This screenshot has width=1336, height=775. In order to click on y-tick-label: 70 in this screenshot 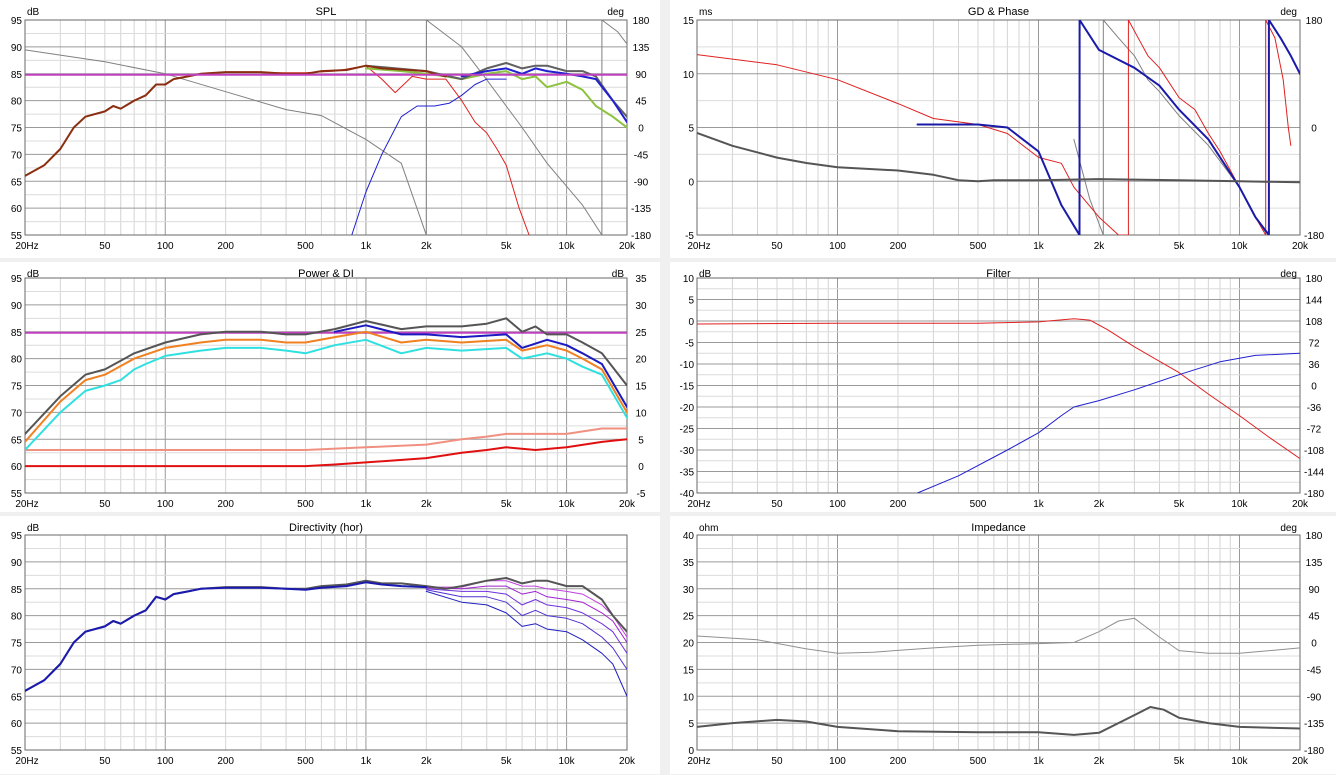, I will do `click(17, 670)`.